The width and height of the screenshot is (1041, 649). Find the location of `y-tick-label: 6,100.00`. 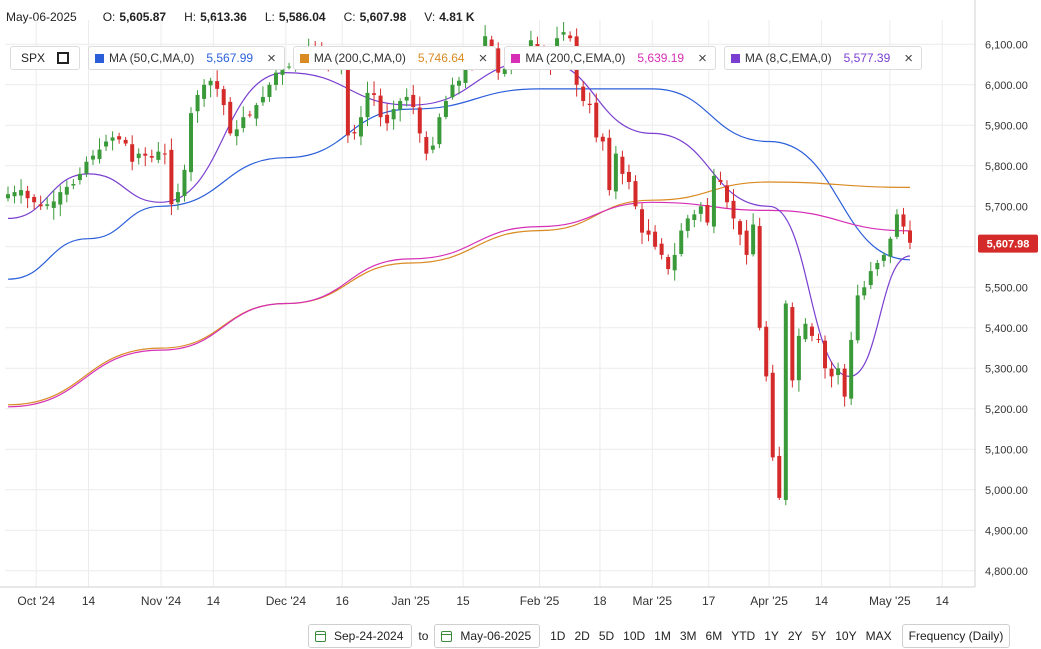

y-tick-label: 6,100.00 is located at coordinates (1006, 45).